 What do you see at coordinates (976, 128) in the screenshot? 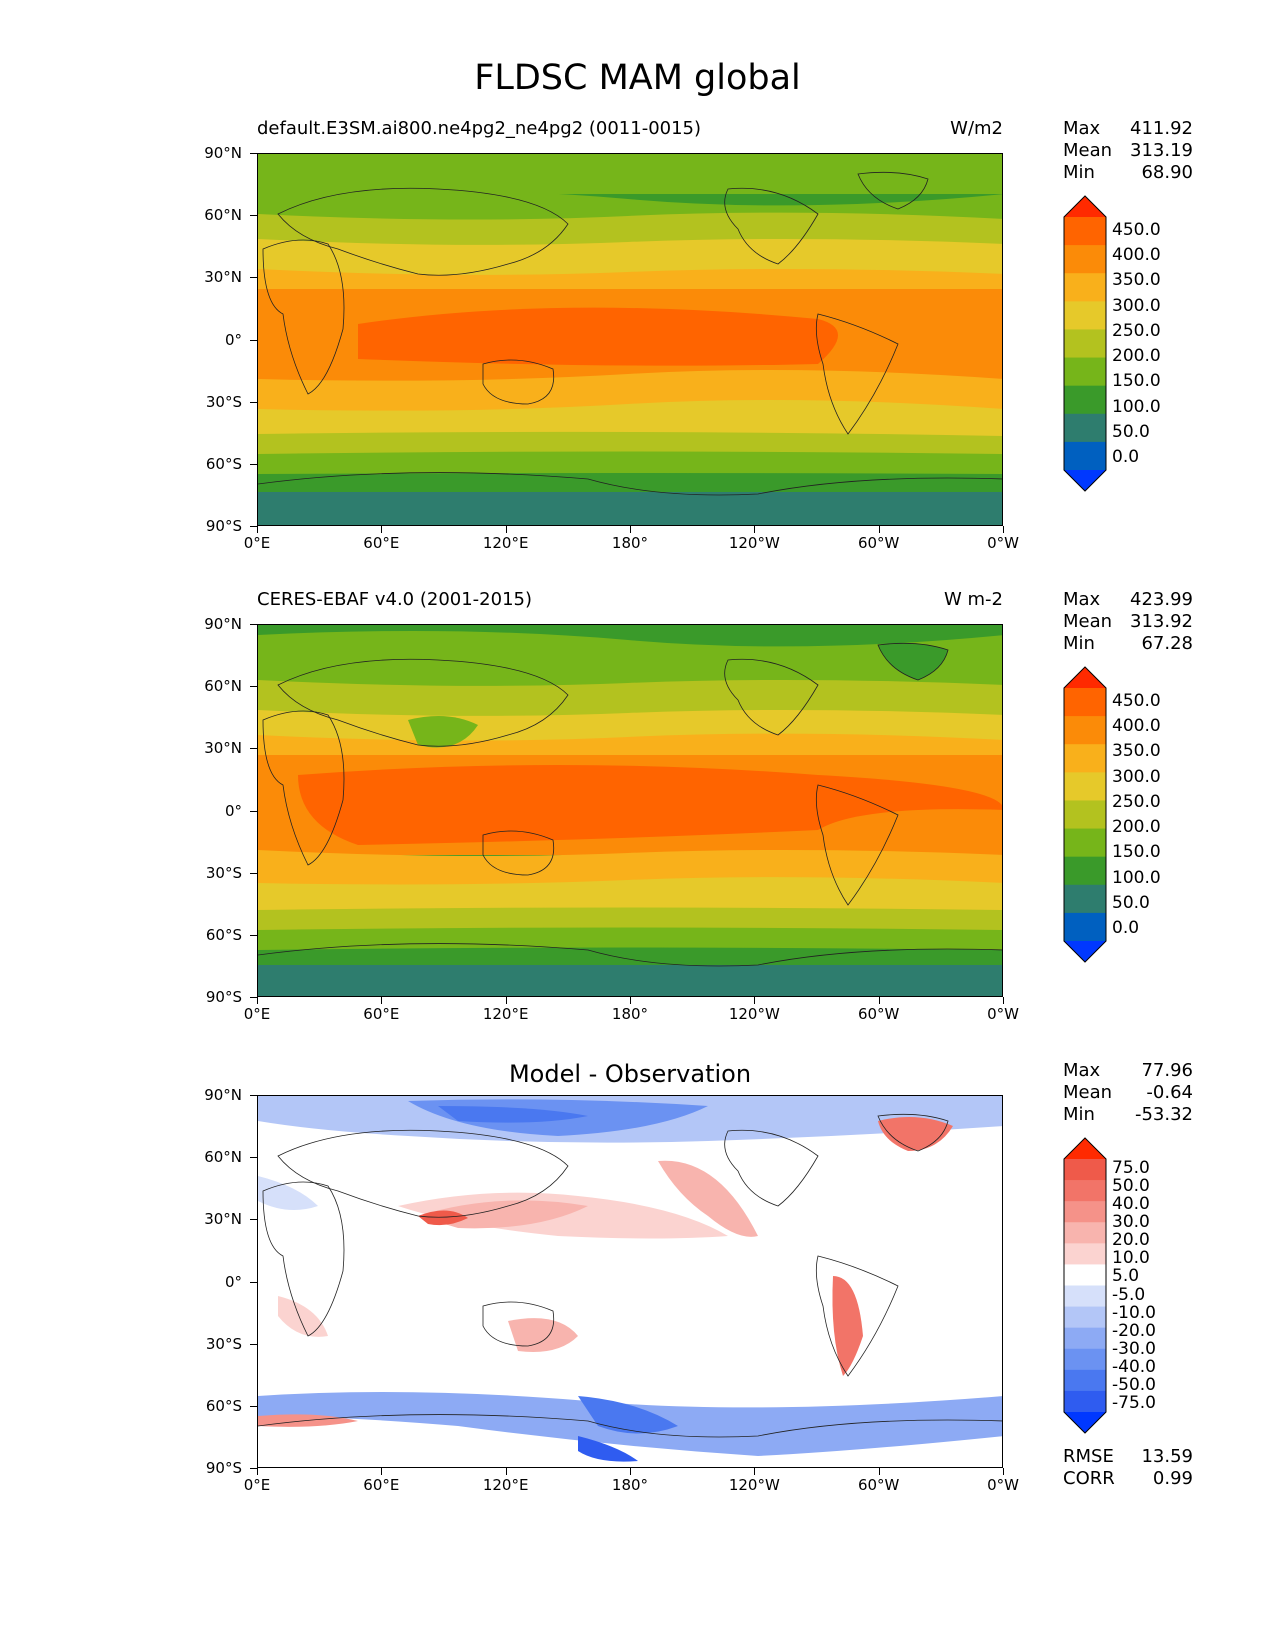
I see `panel-model-units: W/m2` at bounding box center [976, 128].